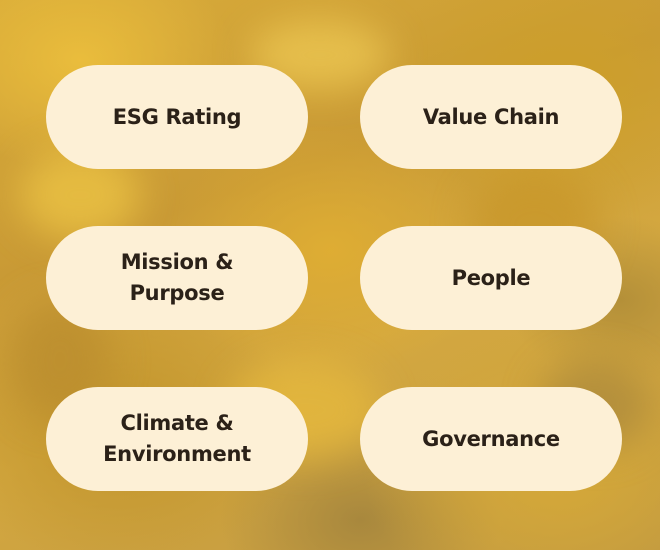  I want to click on climate-environment-button: Climate & Environment, so click(177, 439).